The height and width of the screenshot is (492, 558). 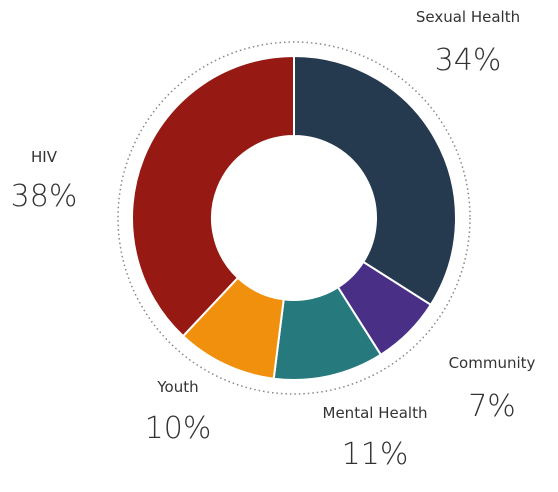 I want to click on slice-value: 7%, so click(x=492, y=406).